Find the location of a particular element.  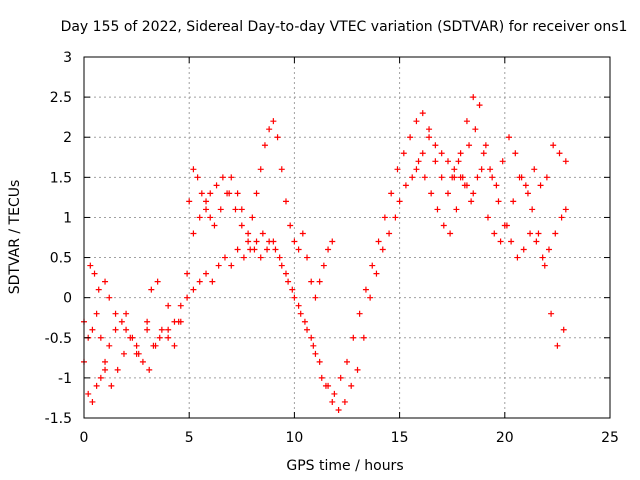

y-tick-label: -1.5 is located at coordinates (58, 419).